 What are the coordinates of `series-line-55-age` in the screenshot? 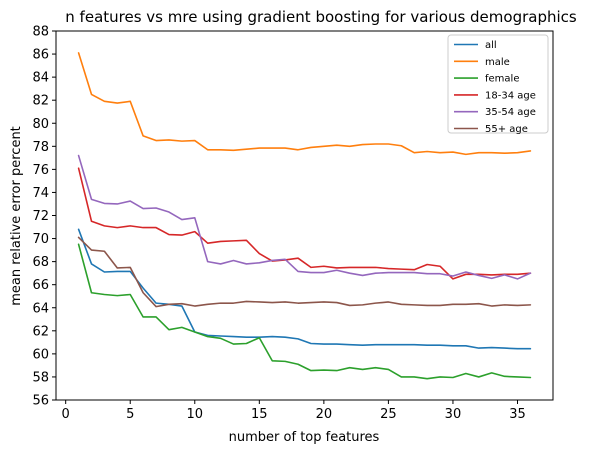 It's located at (304, 272).